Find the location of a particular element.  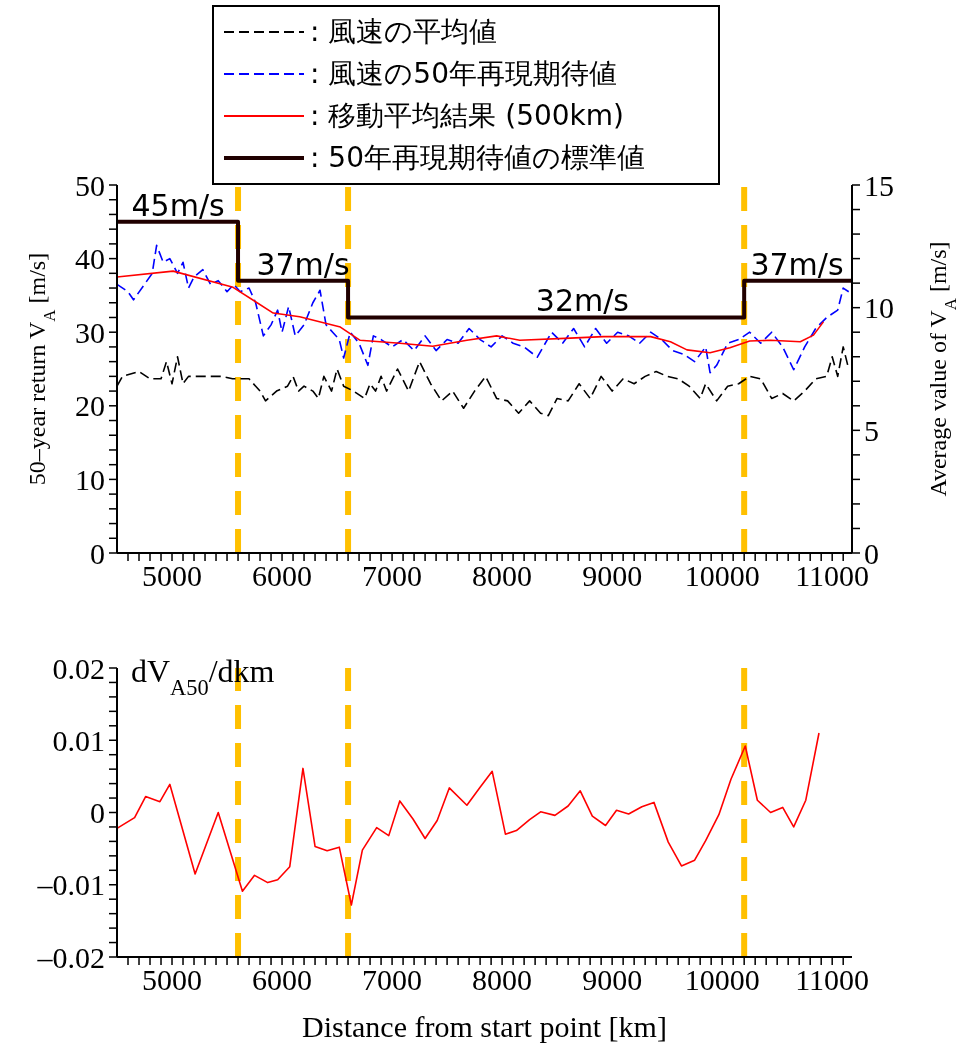

y-tick-label: 0.02 is located at coordinates (78, 668).